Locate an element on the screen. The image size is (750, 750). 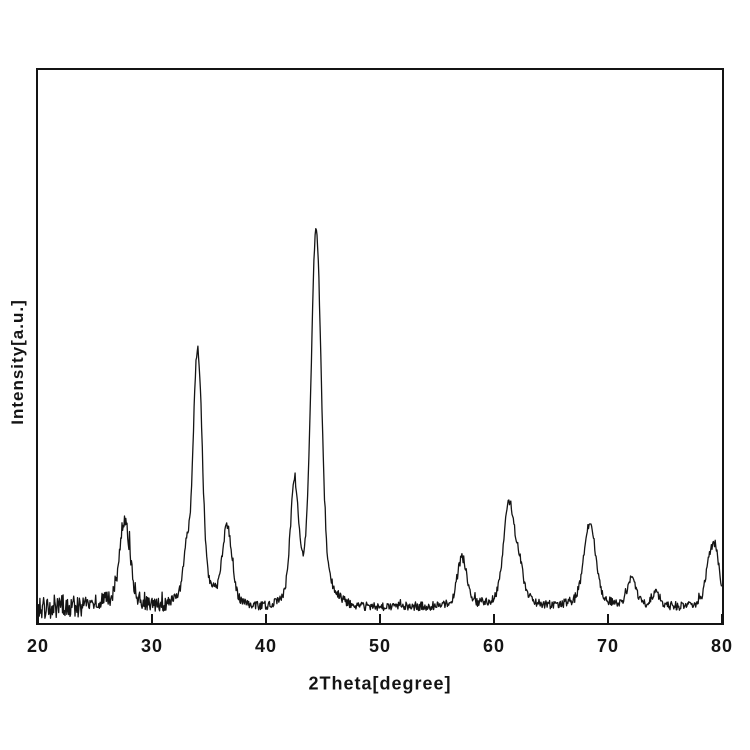
x-tick-label: 30 is located at coordinates (152, 646).